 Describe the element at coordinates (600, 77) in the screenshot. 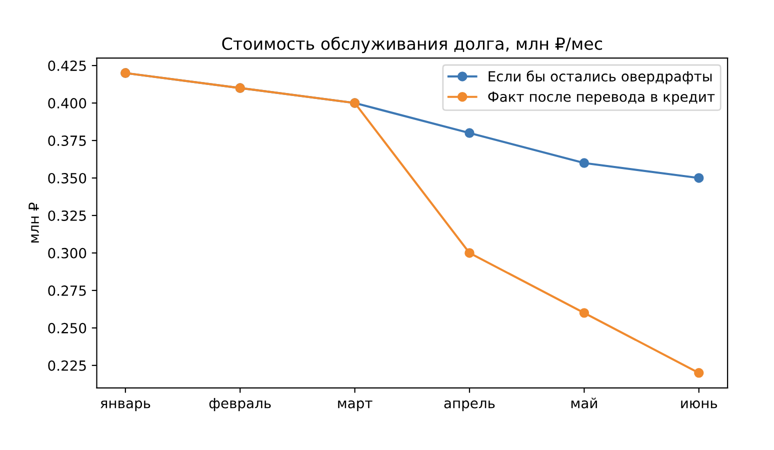

I see `legend-label: Если бы остались овердрафты` at that location.